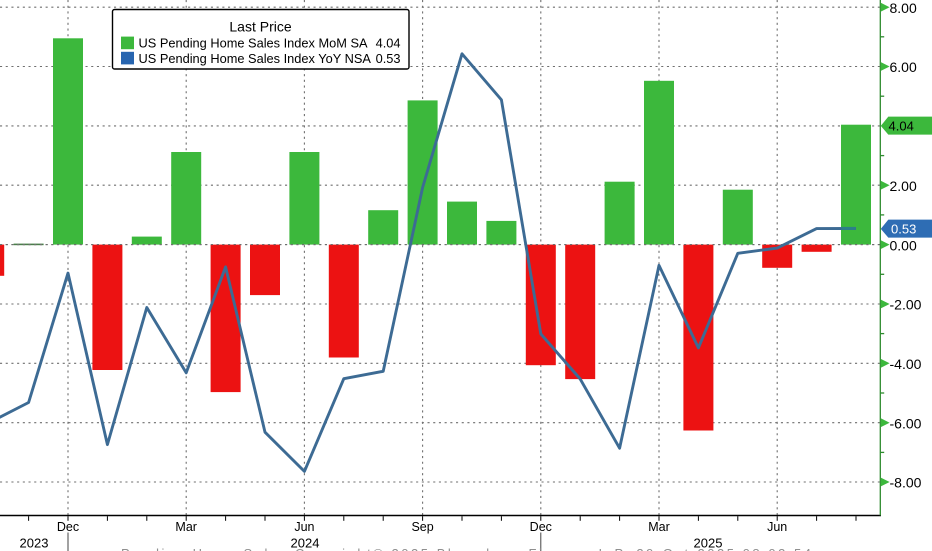 The width and height of the screenshot is (932, 551). Describe the element at coordinates (906, 423) in the screenshot. I see `svg-text: -6.00` at that location.